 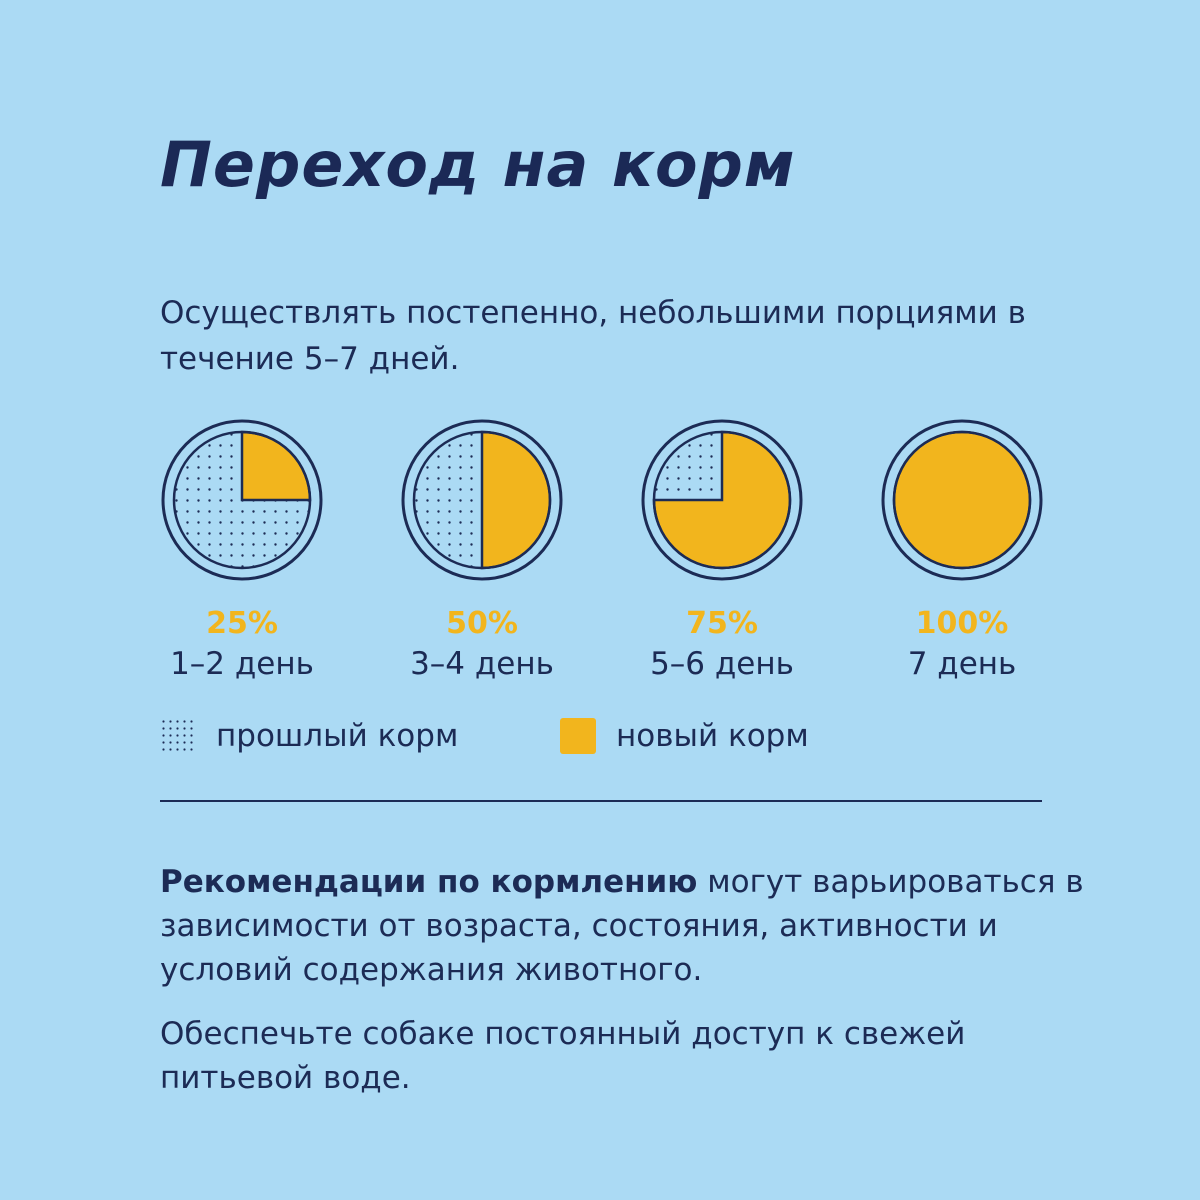 I want to click on stage-1: 25% 1–2 день, so click(x=242, y=551).